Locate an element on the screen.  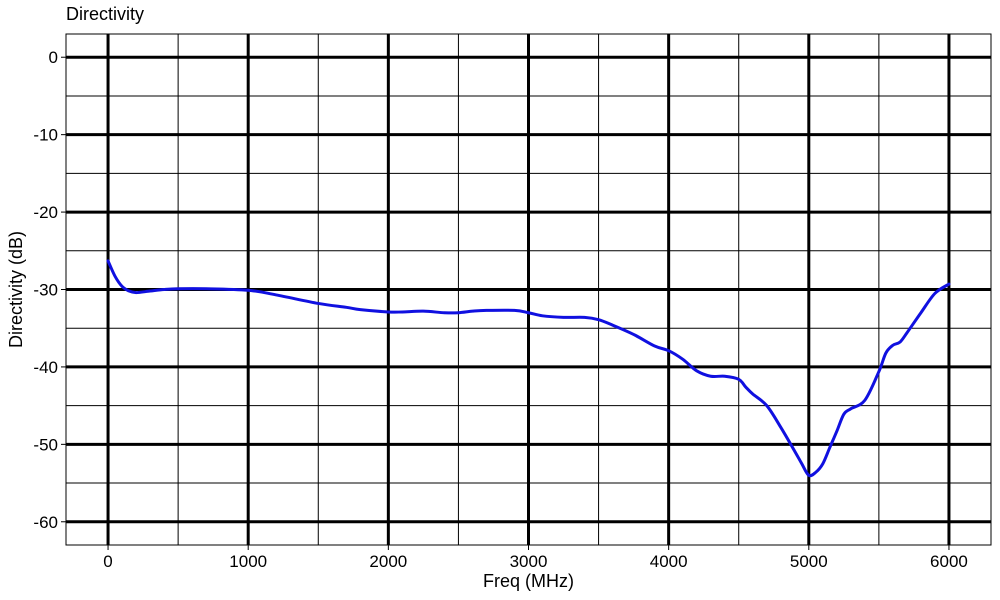
y-axis-label: Directivity (dB) is located at coordinates (16, 289).